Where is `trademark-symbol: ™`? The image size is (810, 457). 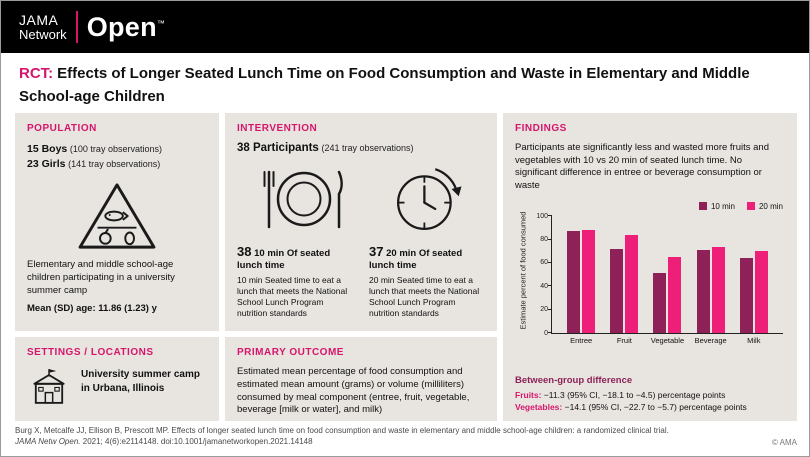 trademark-symbol: ™ is located at coordinates (161, 23).